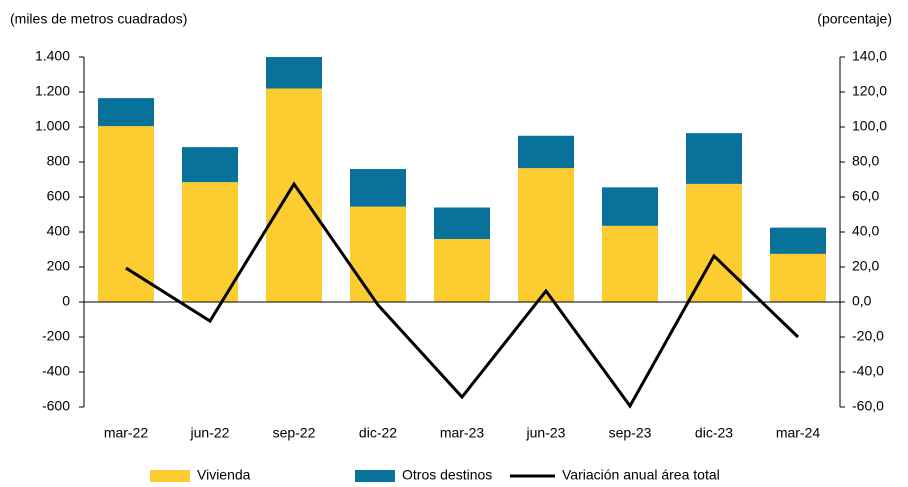 This screenshot has height=487, width=908. What do you see at coordinates (869, 126) in the screenshot?
I see `y2-tick-label: 100,0` at bounding box center [869, 126].